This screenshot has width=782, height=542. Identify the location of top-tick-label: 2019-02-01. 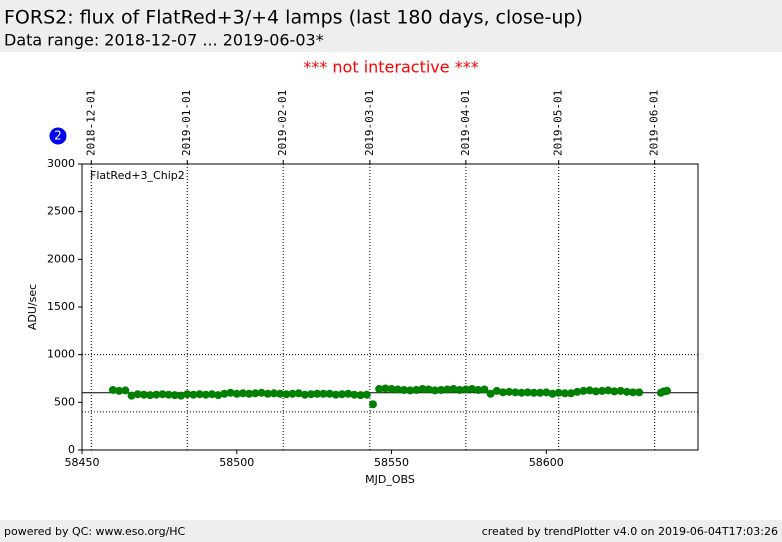
(282, 123).